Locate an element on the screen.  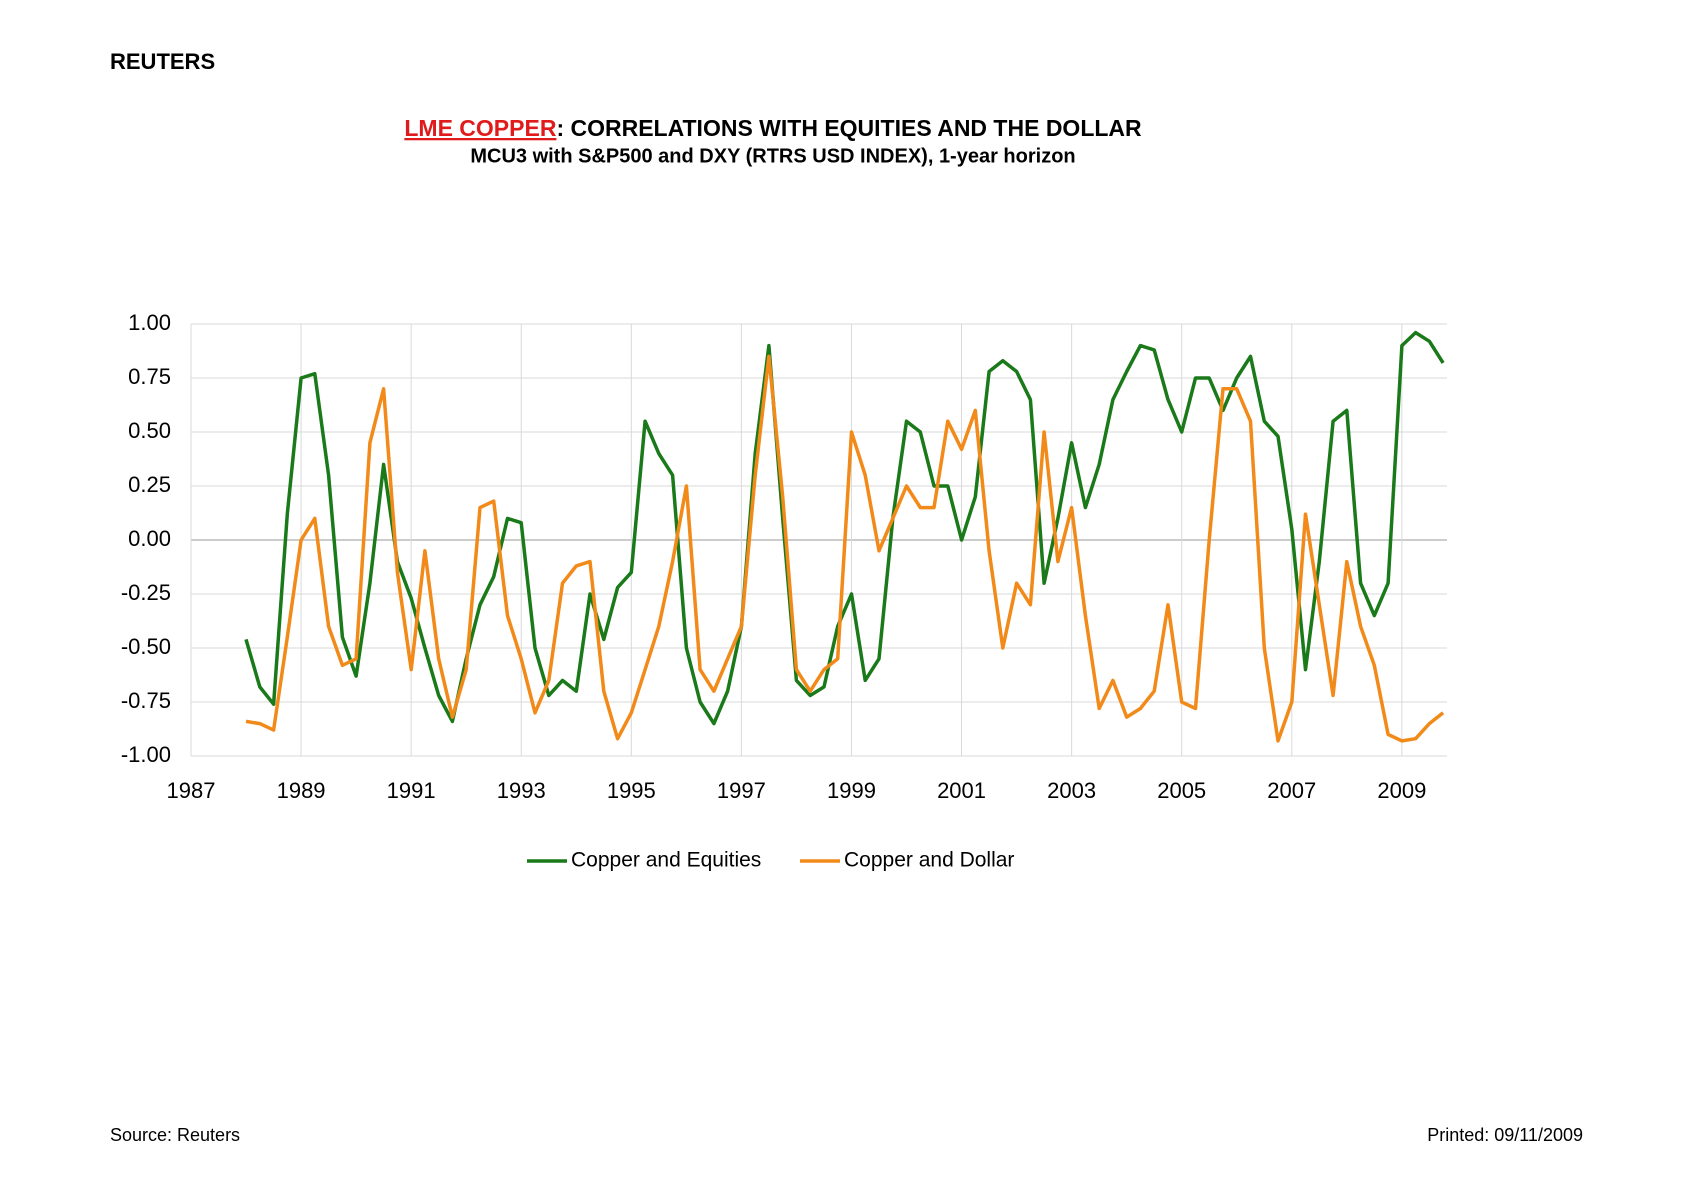
x-tick-label: 1995 is located at coordinates (631, 790).